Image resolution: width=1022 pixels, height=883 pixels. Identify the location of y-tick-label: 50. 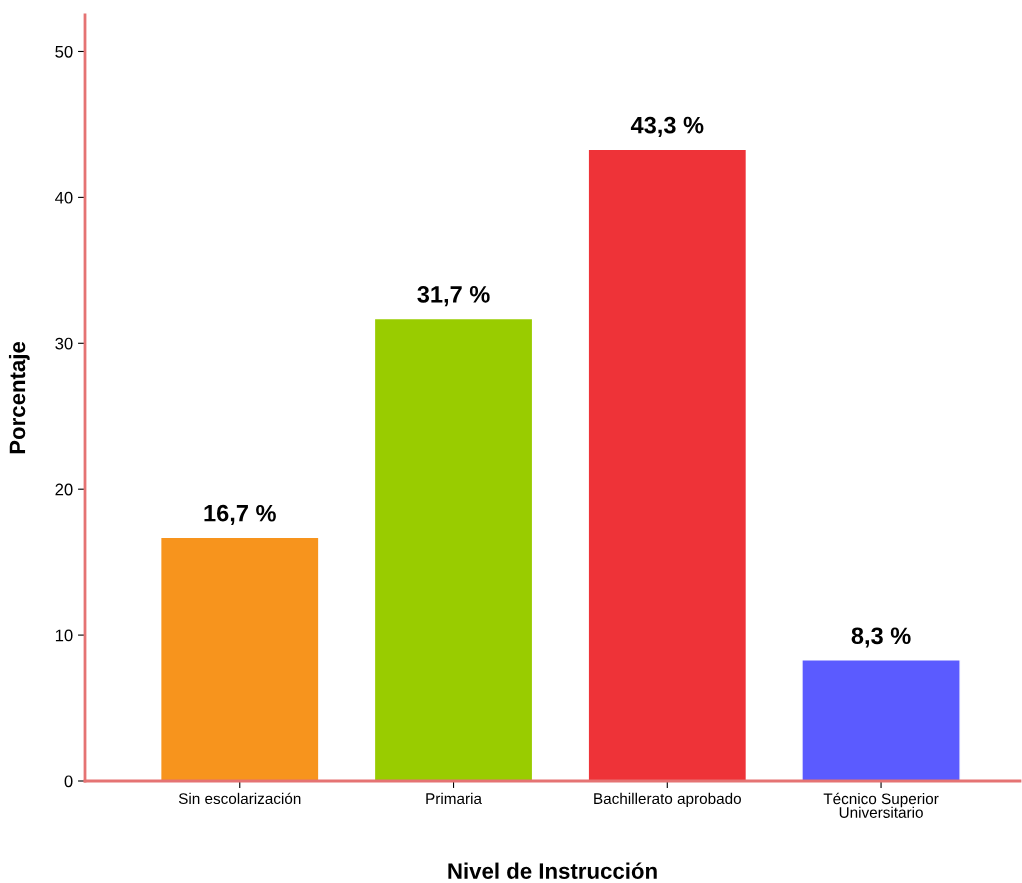
(64, 51).